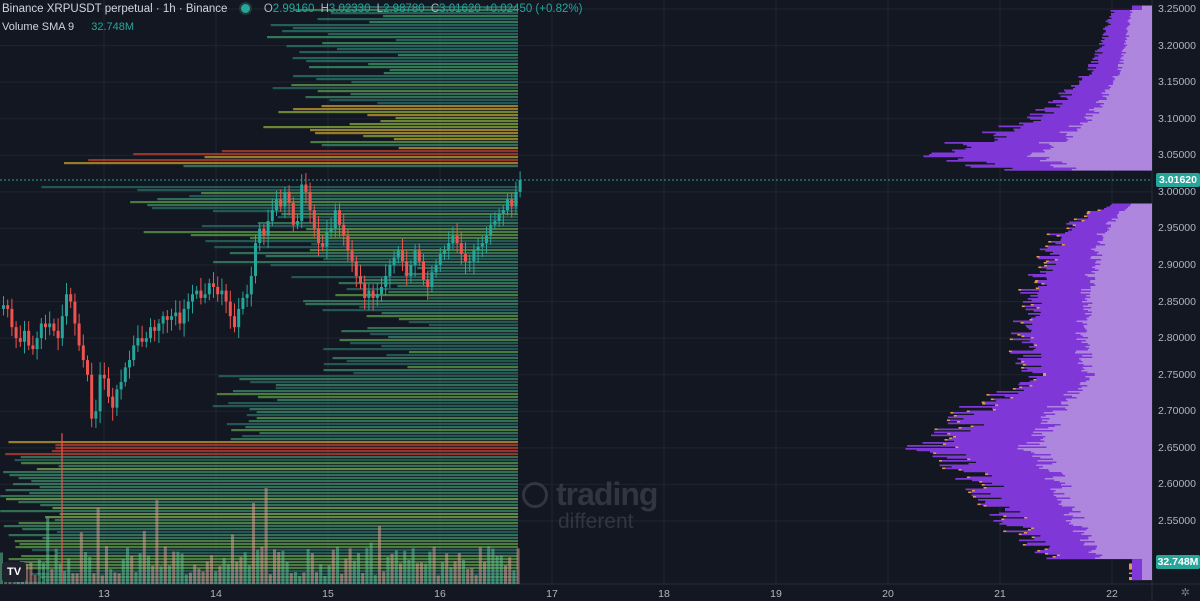 The image size is (1200, 601). Describe the element at coordinates (1185, 593) in the screenshot. I see `settings-gear-icon: ✲` at that location.